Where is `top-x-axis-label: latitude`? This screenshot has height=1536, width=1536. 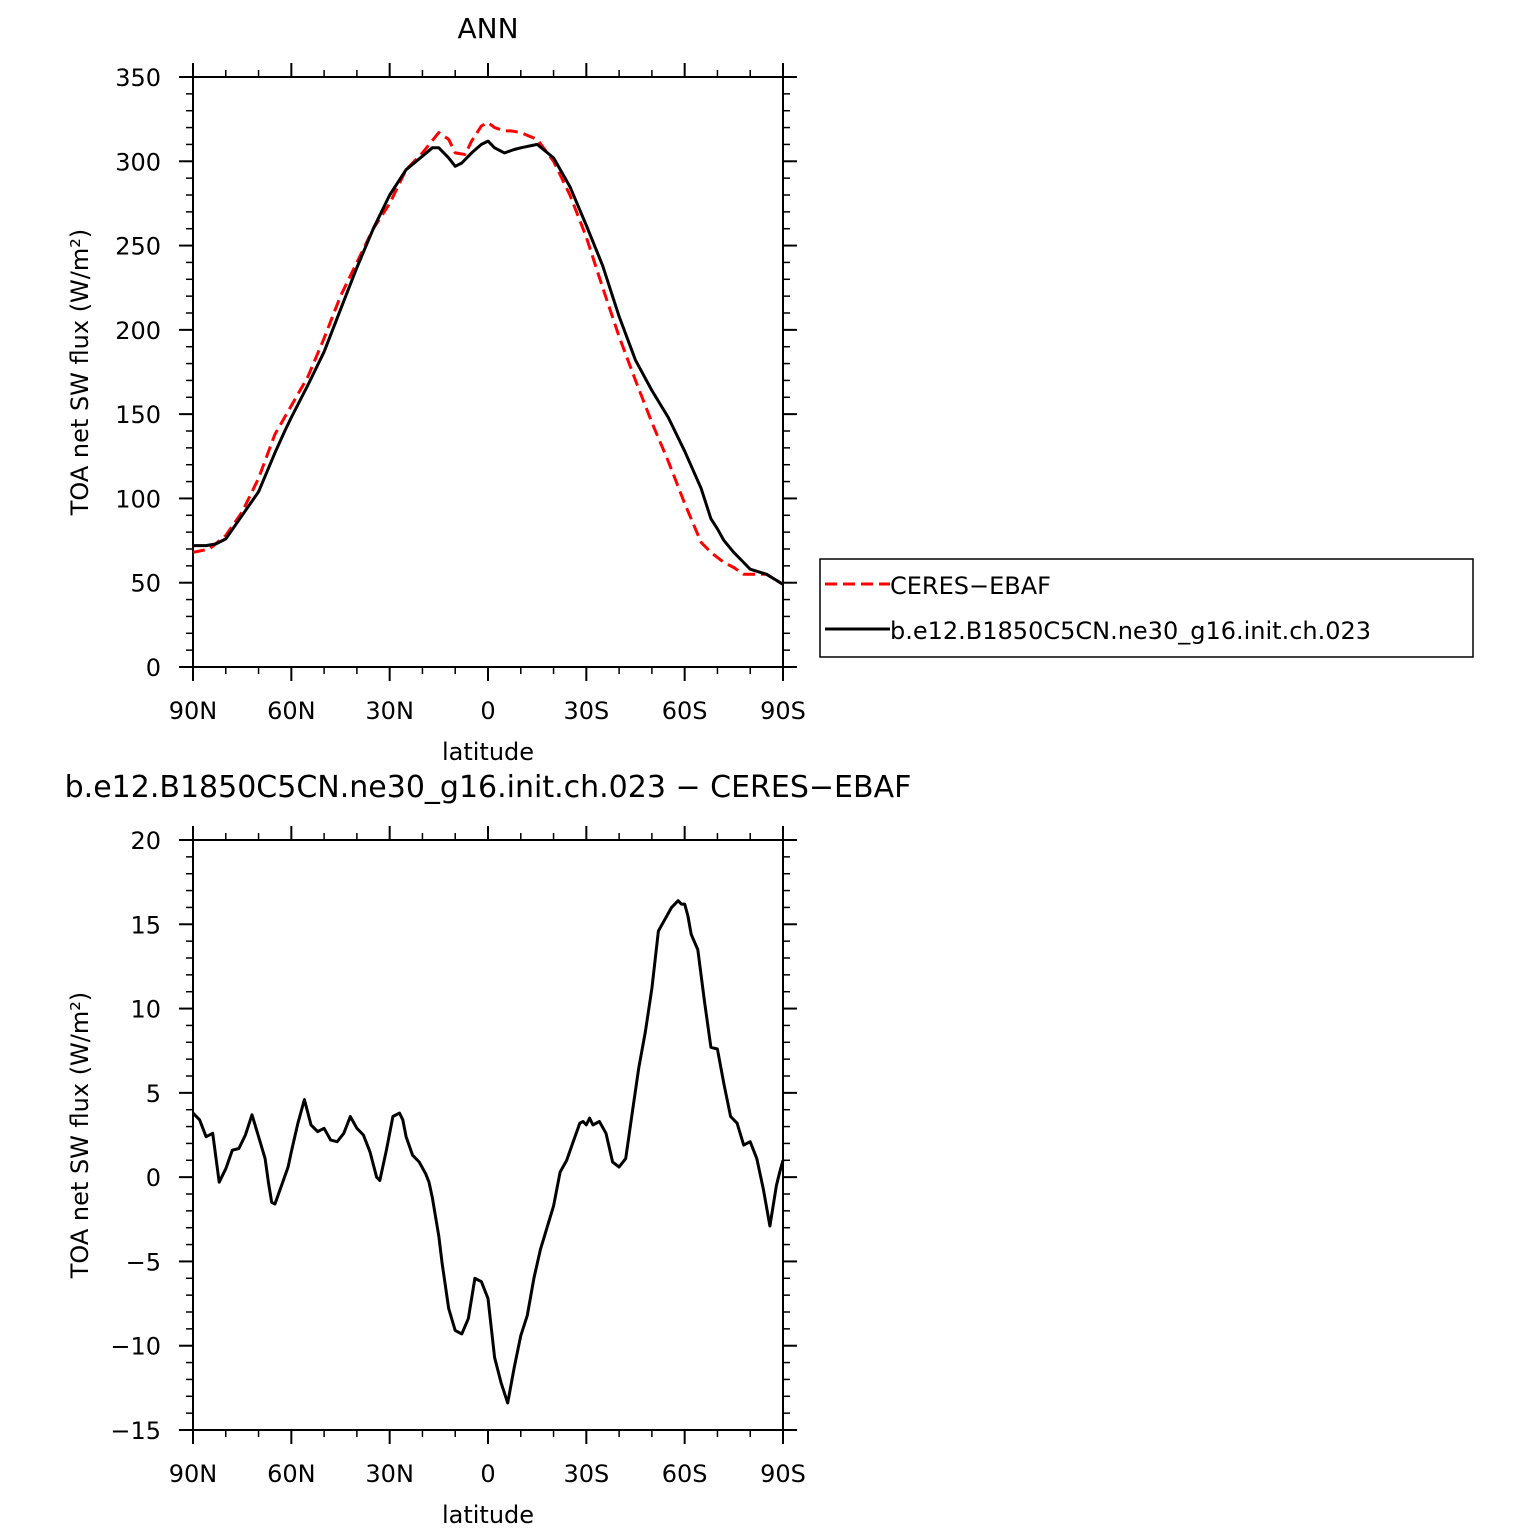 top-x-axis-label: latitude is located at coordinates (488, 752).